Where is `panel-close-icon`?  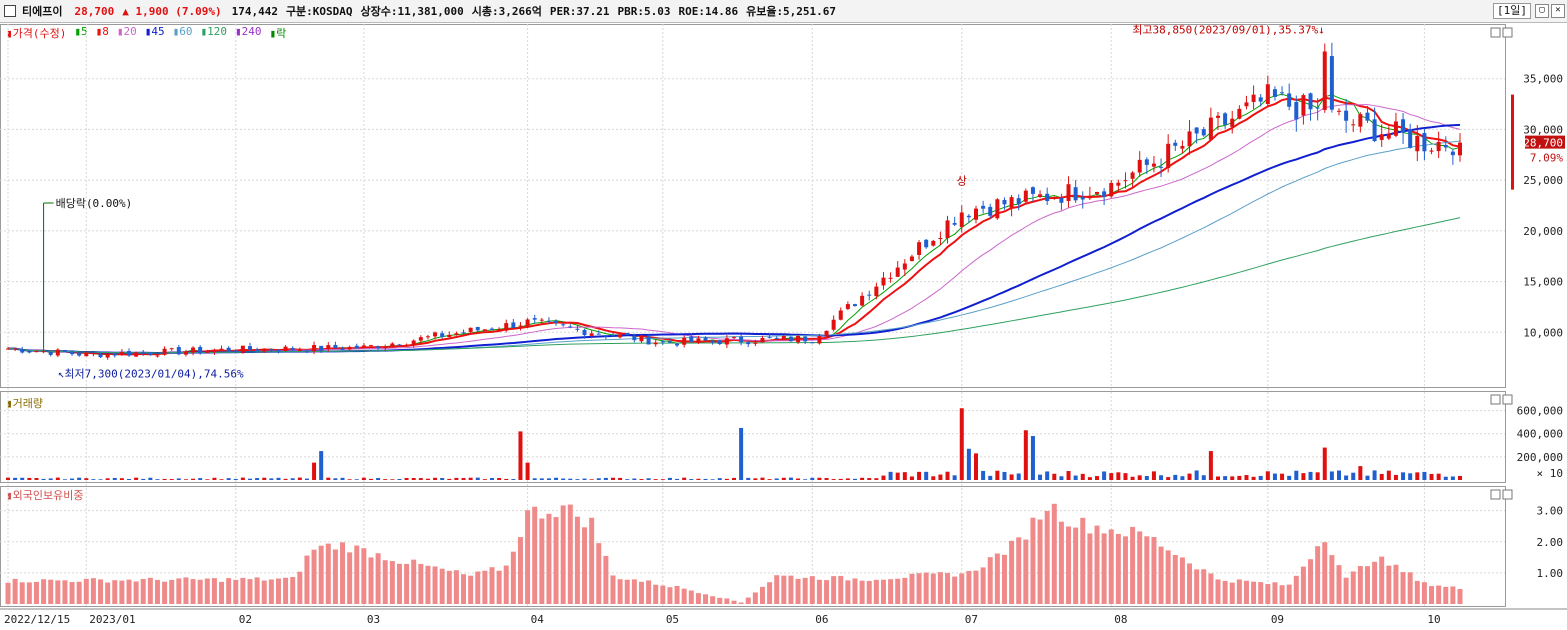 panel-close-icon is located at coordinates (1507, 32).